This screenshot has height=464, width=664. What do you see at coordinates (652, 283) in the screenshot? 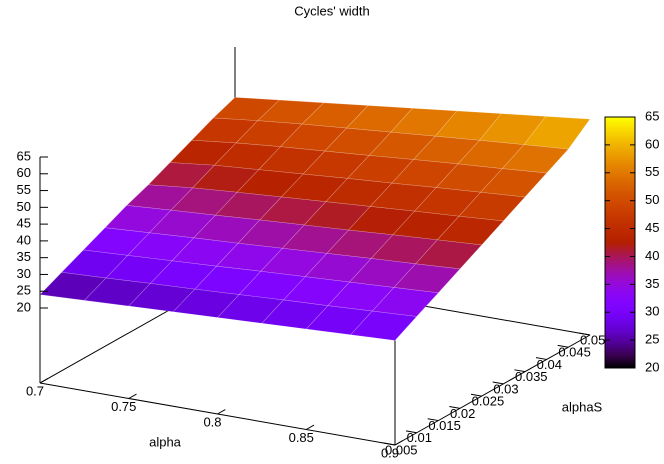
I see `colorbar-tick-label: 35` at bounding box center [652, 283].